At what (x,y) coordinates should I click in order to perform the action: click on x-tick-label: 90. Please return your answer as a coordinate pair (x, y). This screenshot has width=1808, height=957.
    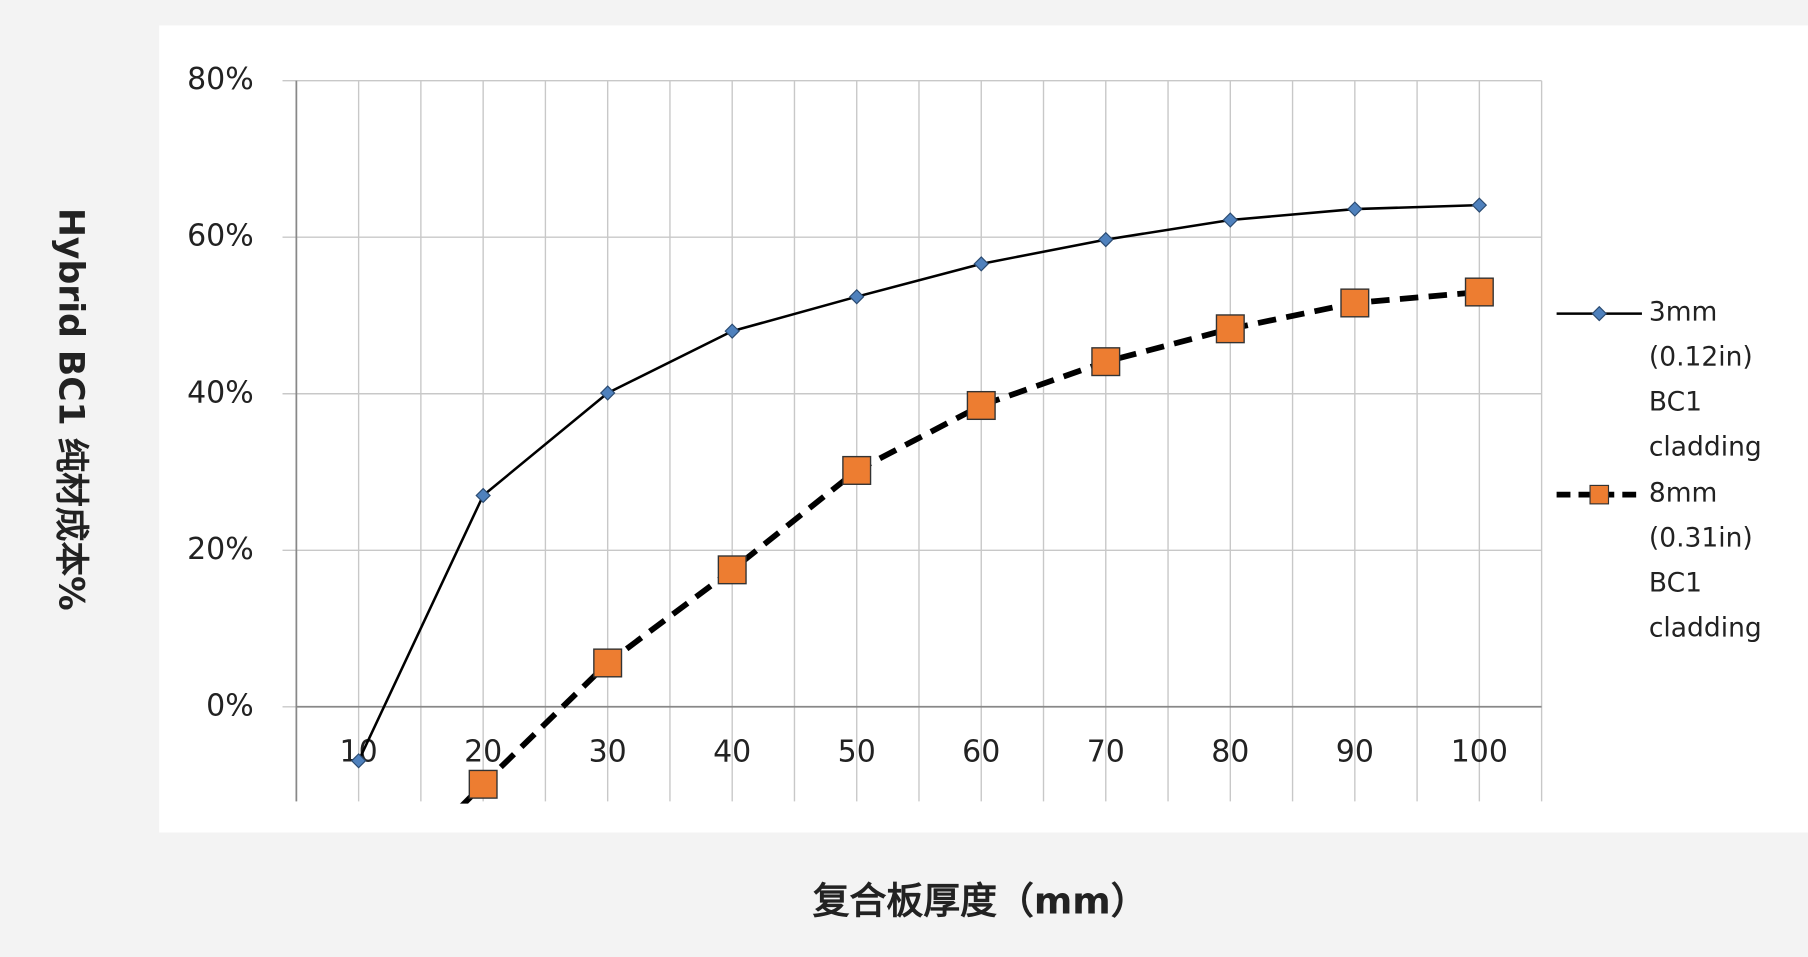
    Looking at the image, I should click on (1355, 751).